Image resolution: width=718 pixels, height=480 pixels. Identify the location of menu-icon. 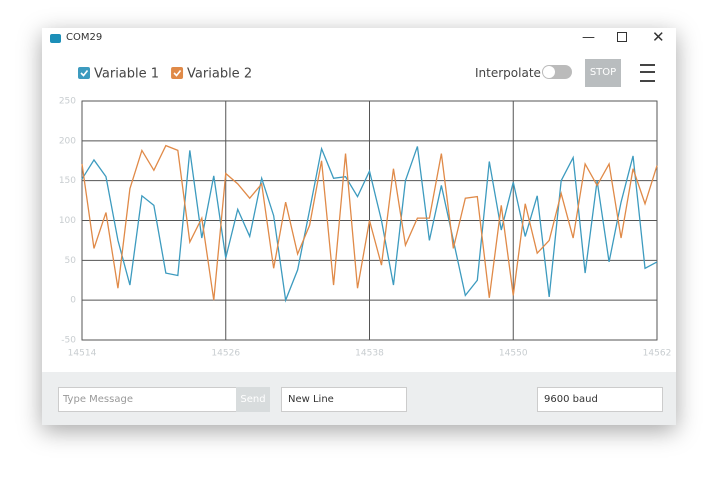
(647, 73).